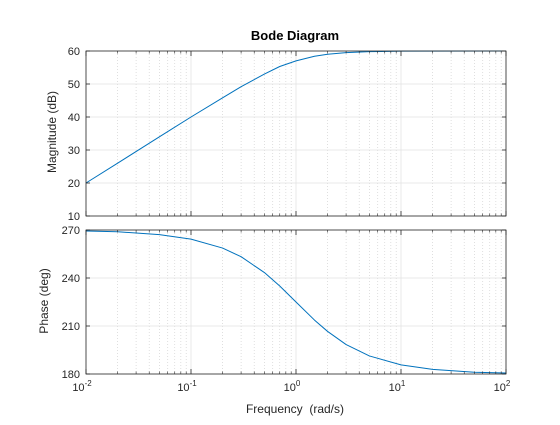 This screenshot has height=425, width=560. I want to click on magnitude-y-axis-label: Magnitude (dB), so click(52, 132).